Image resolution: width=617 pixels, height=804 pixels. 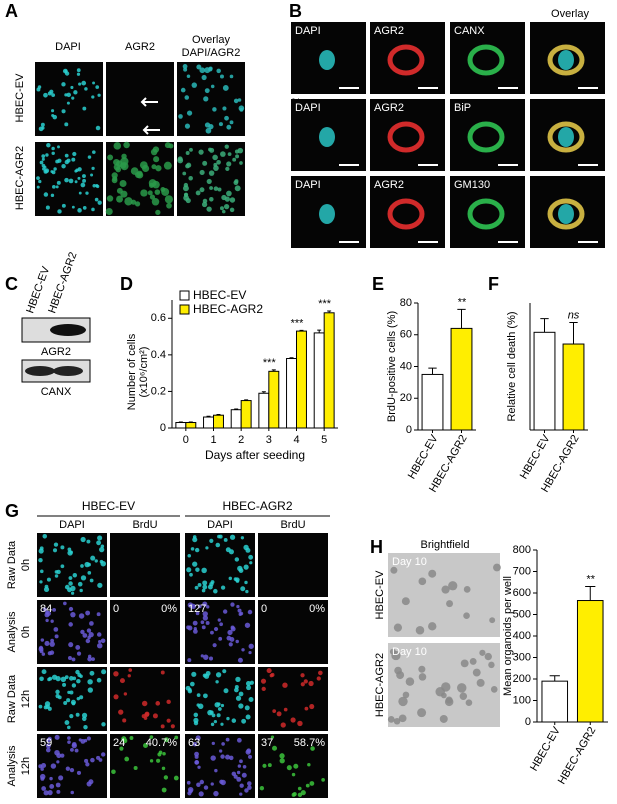 I want to click on count-label: 58.7%, so click(x=309, y=743).